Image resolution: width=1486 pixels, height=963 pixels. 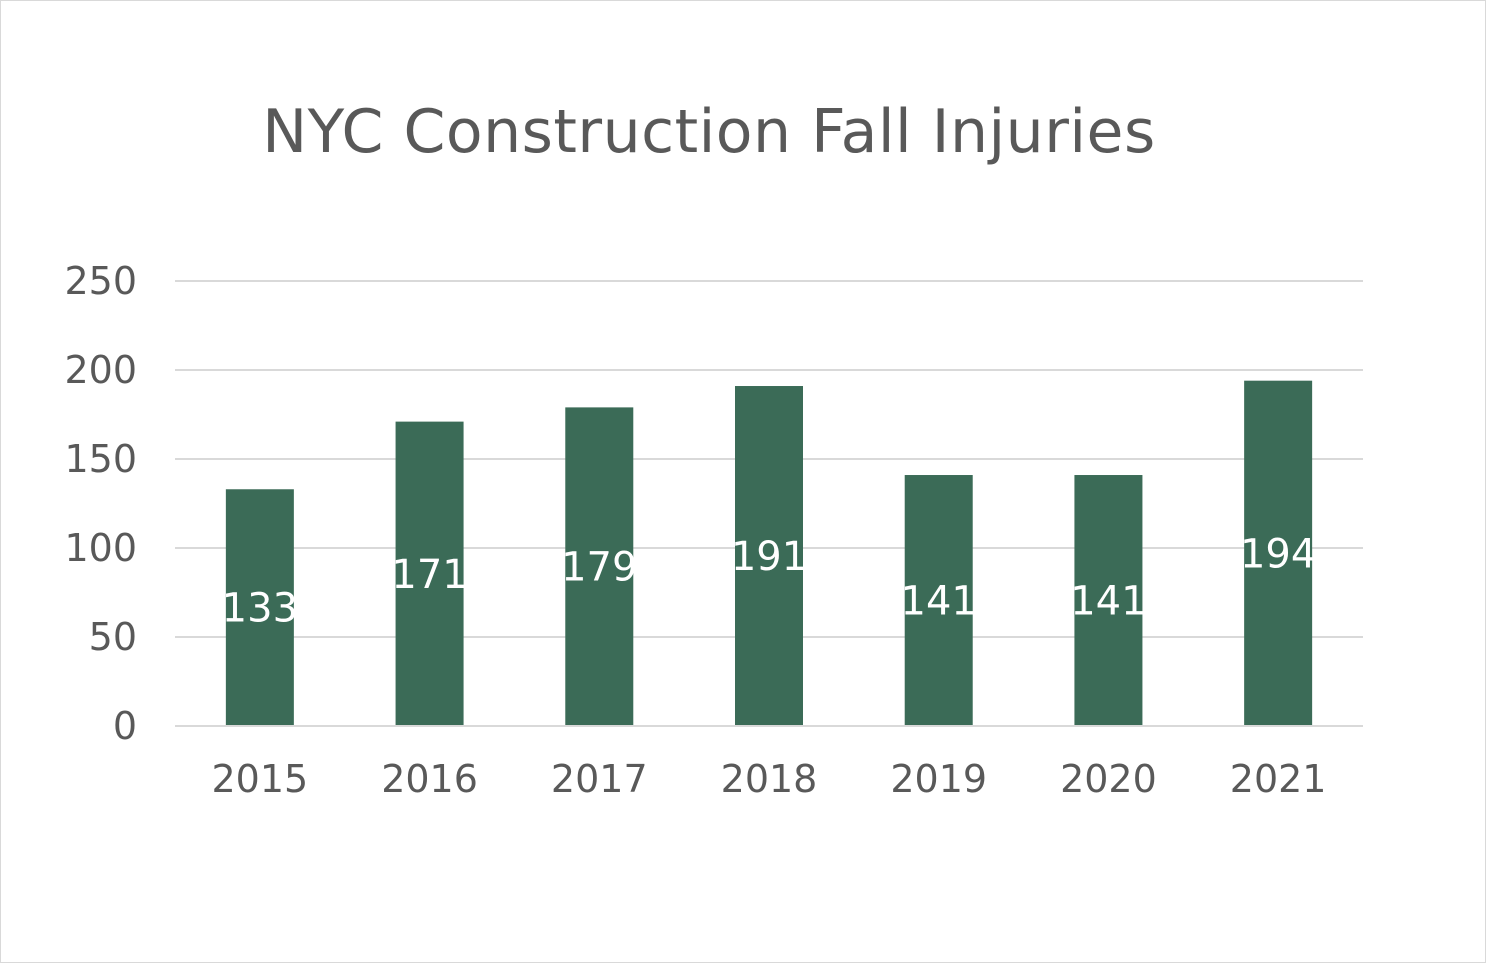 What do you see at coordinates (938, 779) in the screenshot?
I see `x-tick-label: 2019` at bounding box center [938, 779].